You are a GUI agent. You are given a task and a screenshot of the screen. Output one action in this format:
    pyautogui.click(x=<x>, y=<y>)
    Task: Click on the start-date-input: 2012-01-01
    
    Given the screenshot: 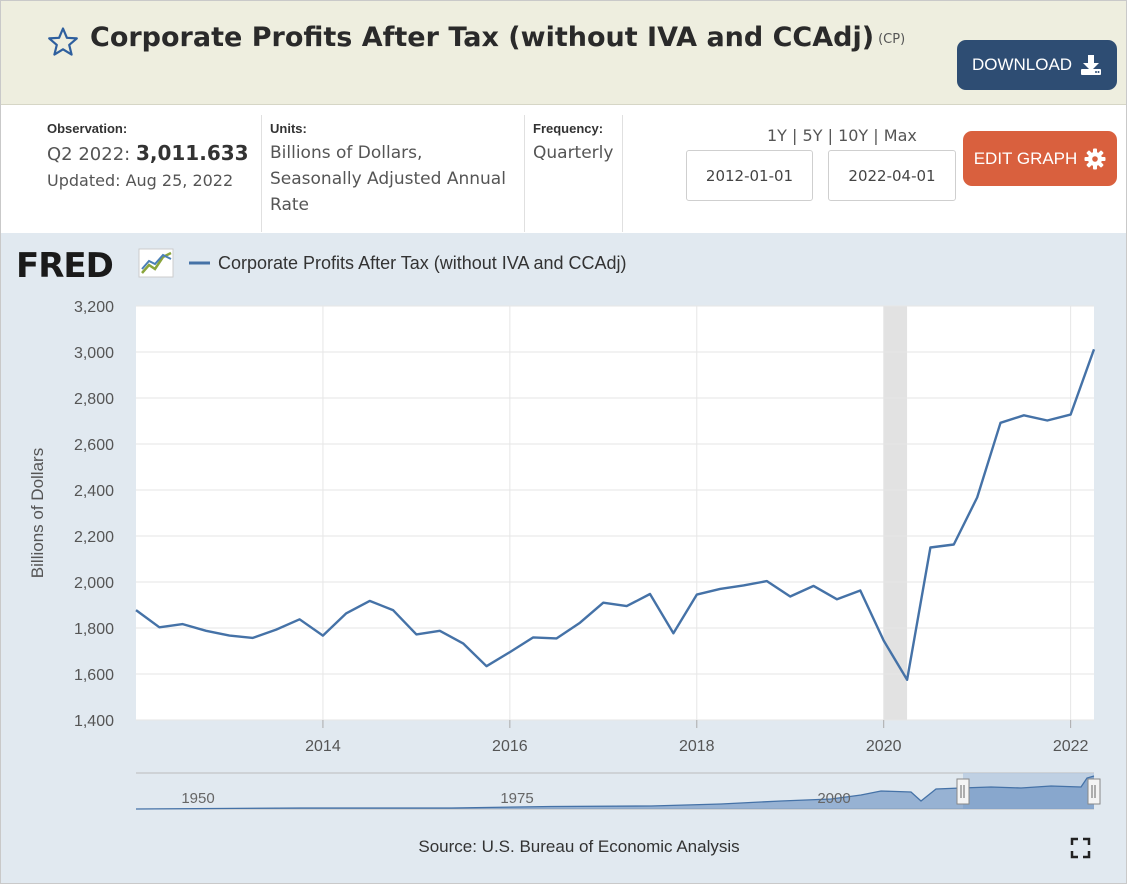 What is the action you would take?
    pyautogui.click(x=749, y=175)
    